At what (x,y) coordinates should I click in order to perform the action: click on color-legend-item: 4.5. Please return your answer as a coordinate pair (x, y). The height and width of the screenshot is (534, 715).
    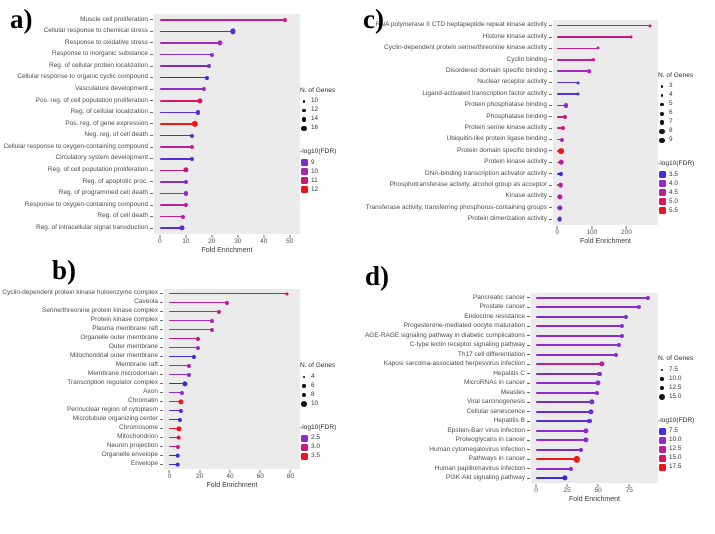
    Looking at the image, I should click on (685, 192).